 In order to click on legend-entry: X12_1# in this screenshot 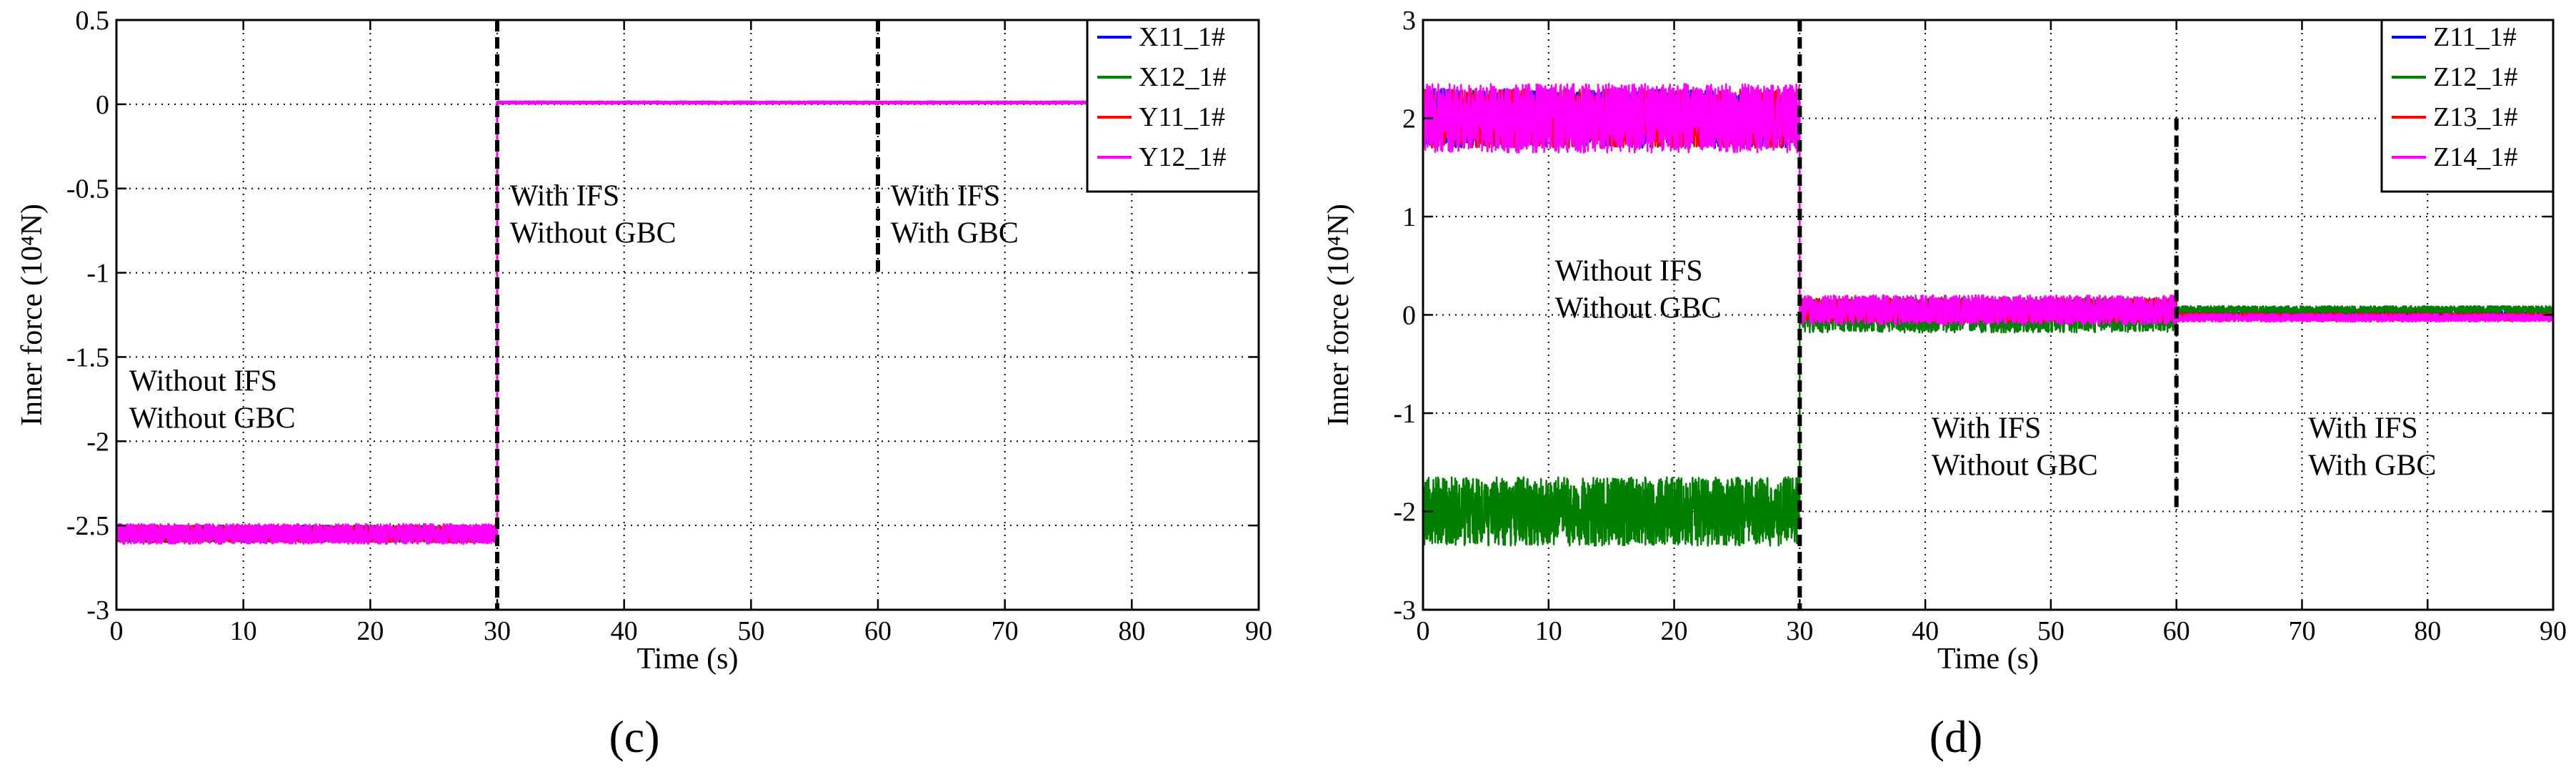, I will do `click(1182, 77)`.